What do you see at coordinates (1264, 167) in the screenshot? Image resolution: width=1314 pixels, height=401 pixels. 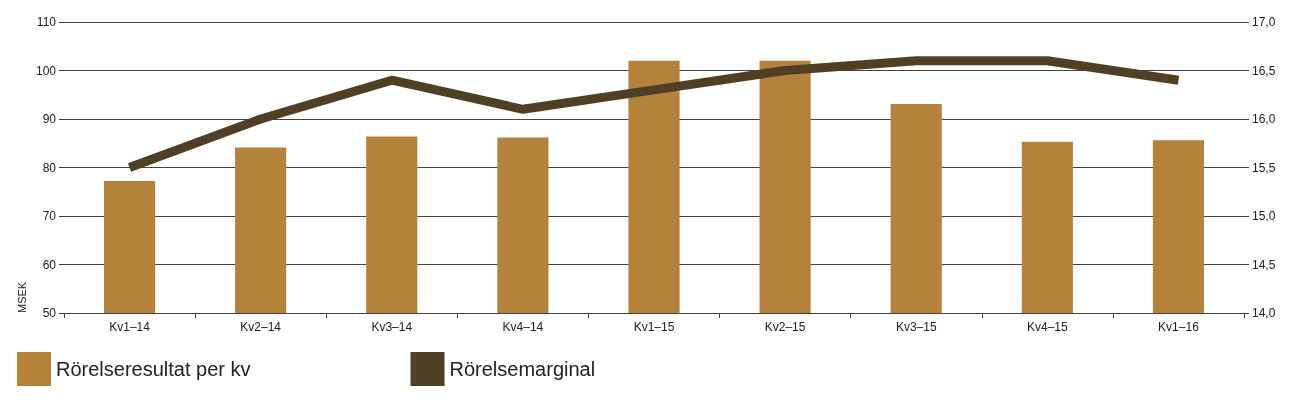 I see `y2-tick-label: 15,5` at bounding box center [1264, 167].